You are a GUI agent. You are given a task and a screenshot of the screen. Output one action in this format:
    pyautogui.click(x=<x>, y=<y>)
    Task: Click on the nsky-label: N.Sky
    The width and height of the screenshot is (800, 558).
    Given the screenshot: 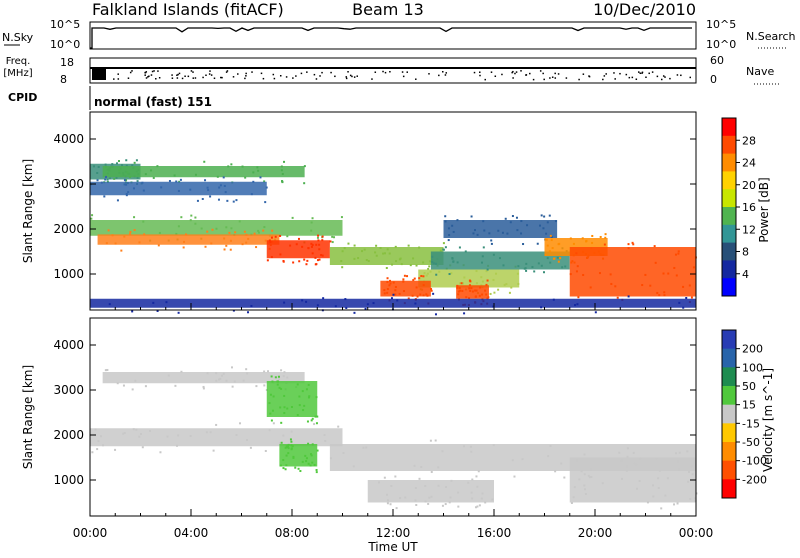 What is the action you would take?
    pyautogui.click(x=18, y=37)
    